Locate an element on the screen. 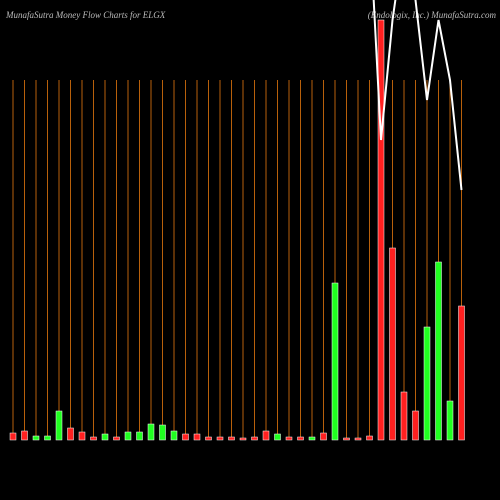 This screenshot has width=500, height=500. line-layer is located at coordinates (417, 95).